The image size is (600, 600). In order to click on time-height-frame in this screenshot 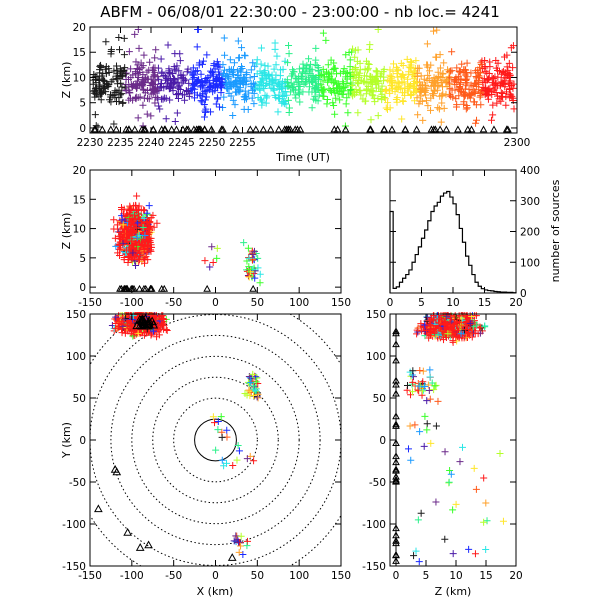, I will do `click(303, 80)`.